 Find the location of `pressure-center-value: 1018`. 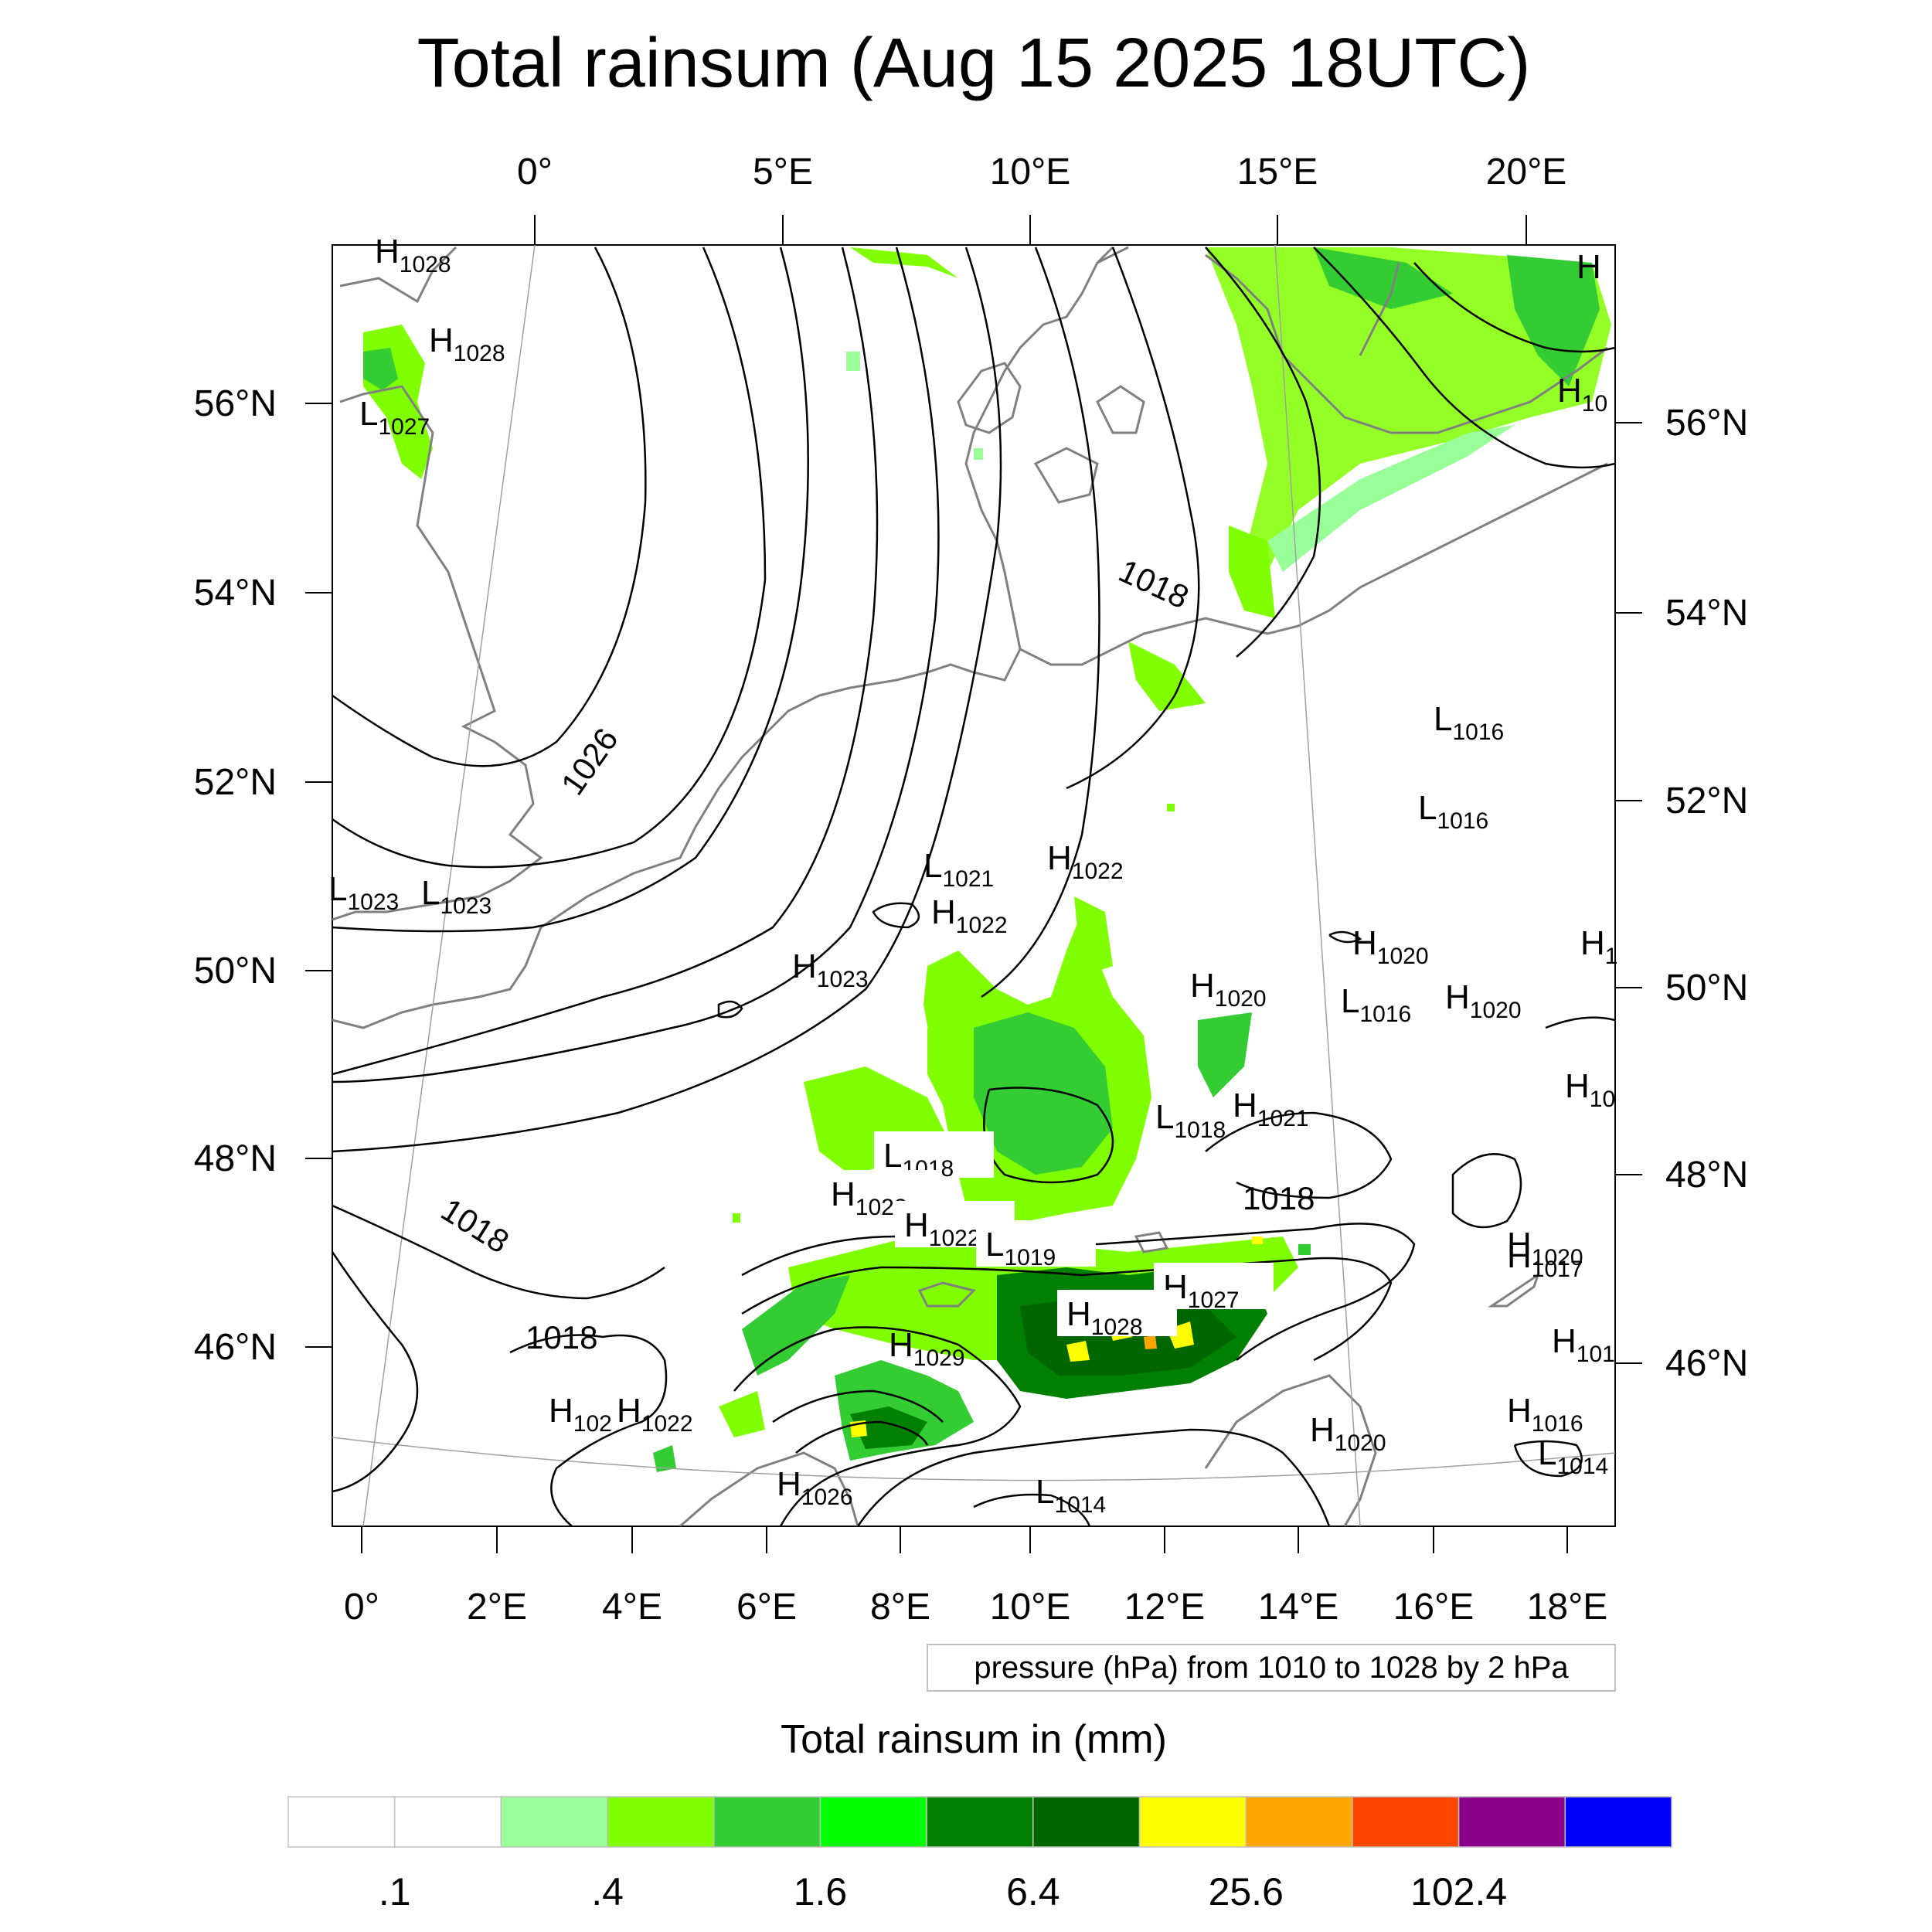

pressure-center-value: 1018 is located at coordinates (1200, 1130).